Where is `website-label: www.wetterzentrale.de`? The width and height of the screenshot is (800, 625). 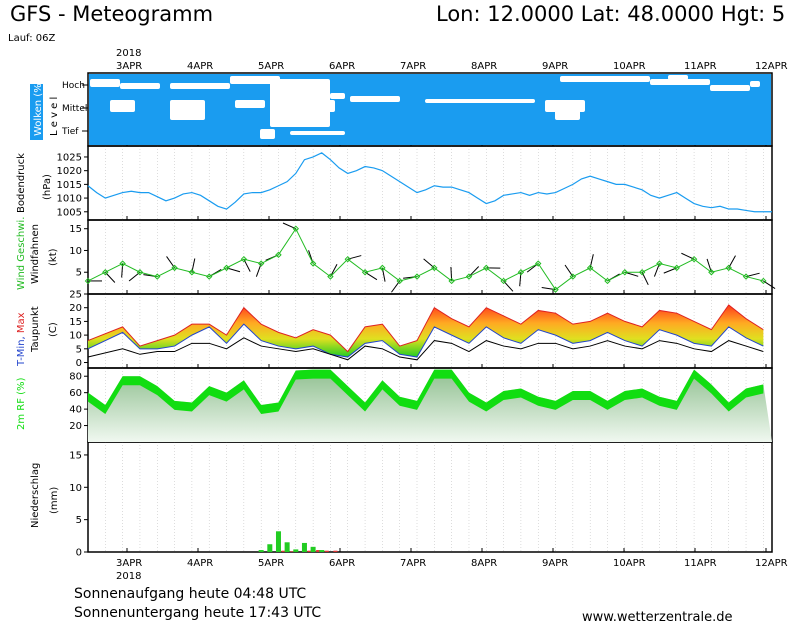
website-label: www.wetterzentrale.de is located at coordinates (657, 617).